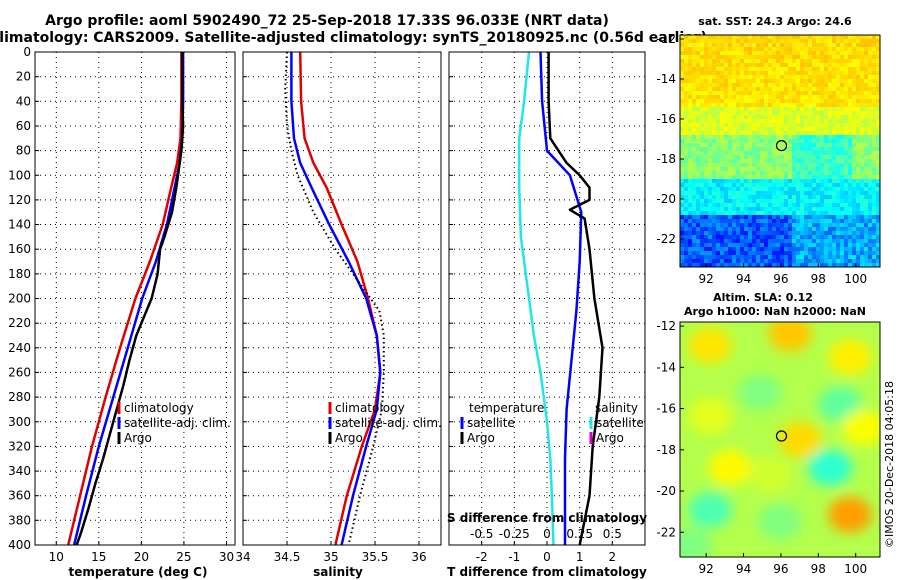 Image resolution: width=900 pixels, height=580 pixels. What do you see at coordinates (491, 423) in the screenshot?
I see `legend-label: satellite` at bounding box center [491, 423].